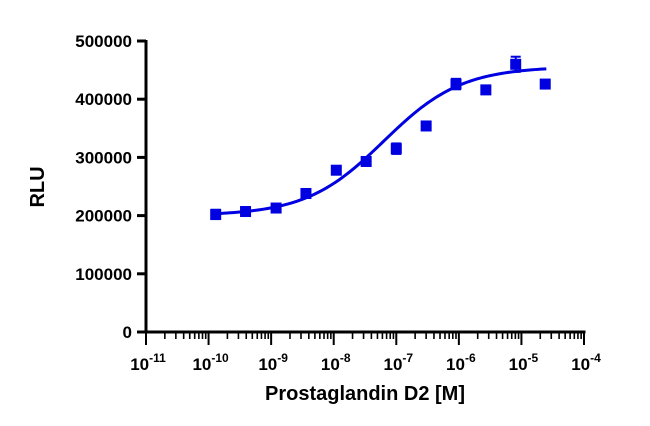 This screenshot has width=650, height=426. Describe the element at coordinates (210, 362) in the screenshot. I see `x-tick-label: 10⁻¹⁰` at that location.